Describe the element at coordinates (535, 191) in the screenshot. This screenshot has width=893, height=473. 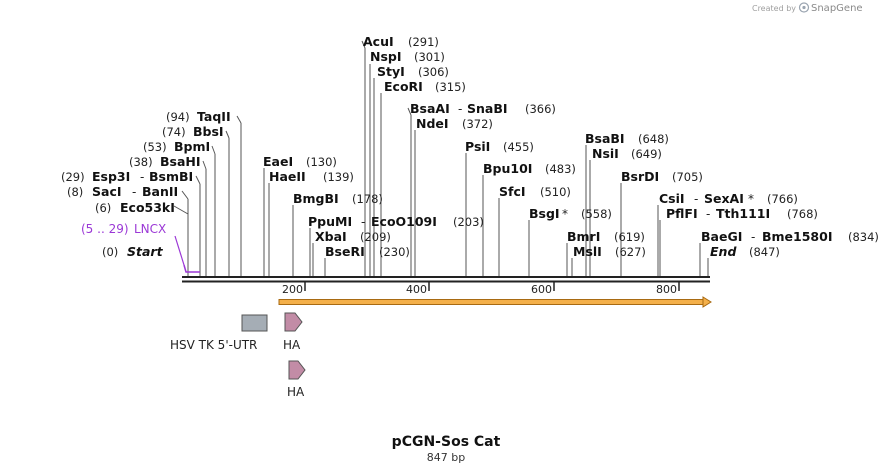
I see `enzyme-sfci: SfcI (510)` at that location.